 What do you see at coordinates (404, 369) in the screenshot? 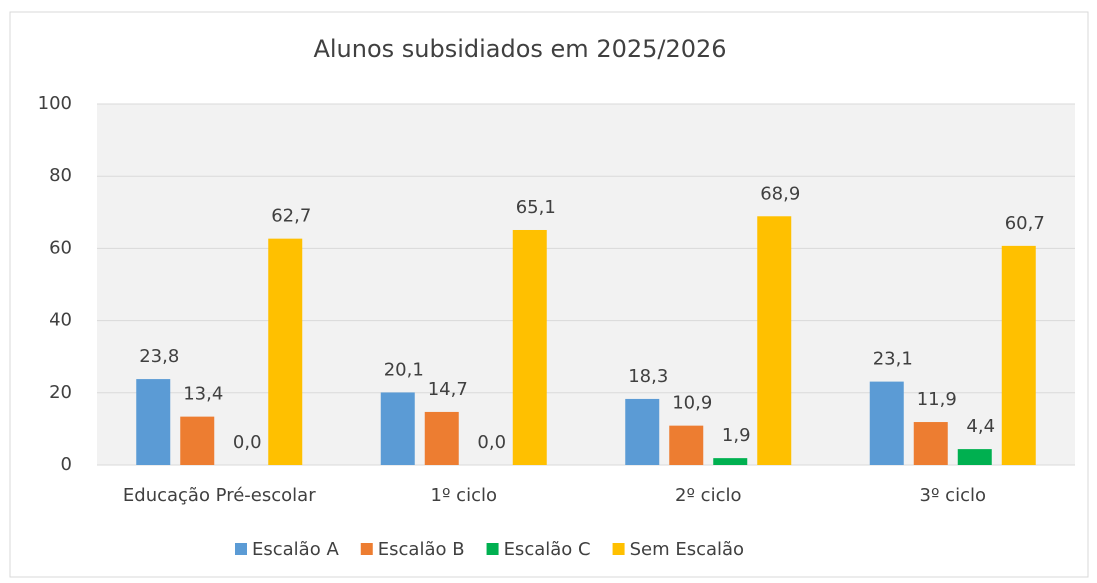
I see `data-label: 20,1` at bounding box center [404, 369].